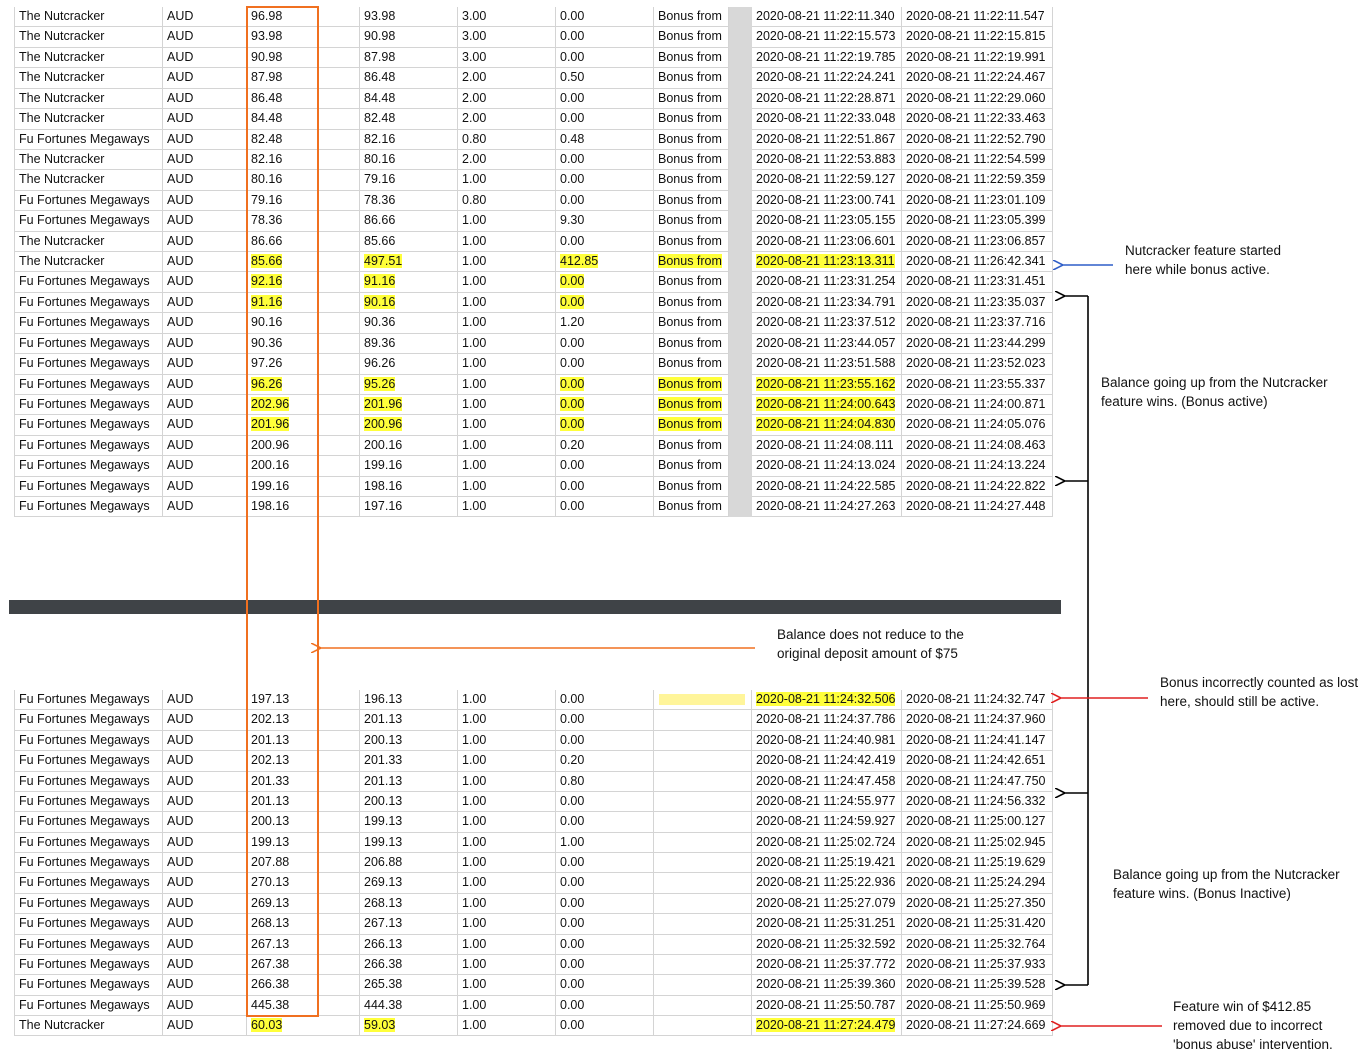 The image size is (1362, 1062). Describe the element at coordinates (380, 1025) in the screenshot. I see `cell-text: 59.03` at that location.